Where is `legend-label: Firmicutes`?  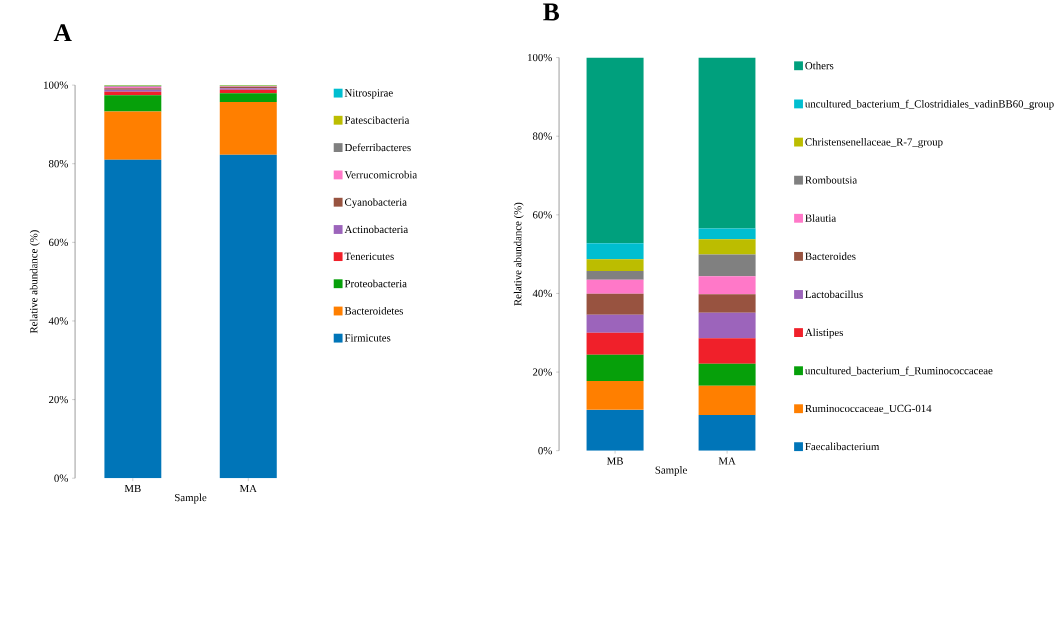 legend-label: Firmicutes is located at coordinates (367, 338).